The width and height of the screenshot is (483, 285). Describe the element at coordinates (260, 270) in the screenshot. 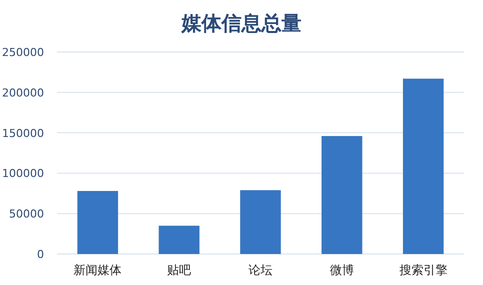

I see `x-tick-label: 论坛` at that location.